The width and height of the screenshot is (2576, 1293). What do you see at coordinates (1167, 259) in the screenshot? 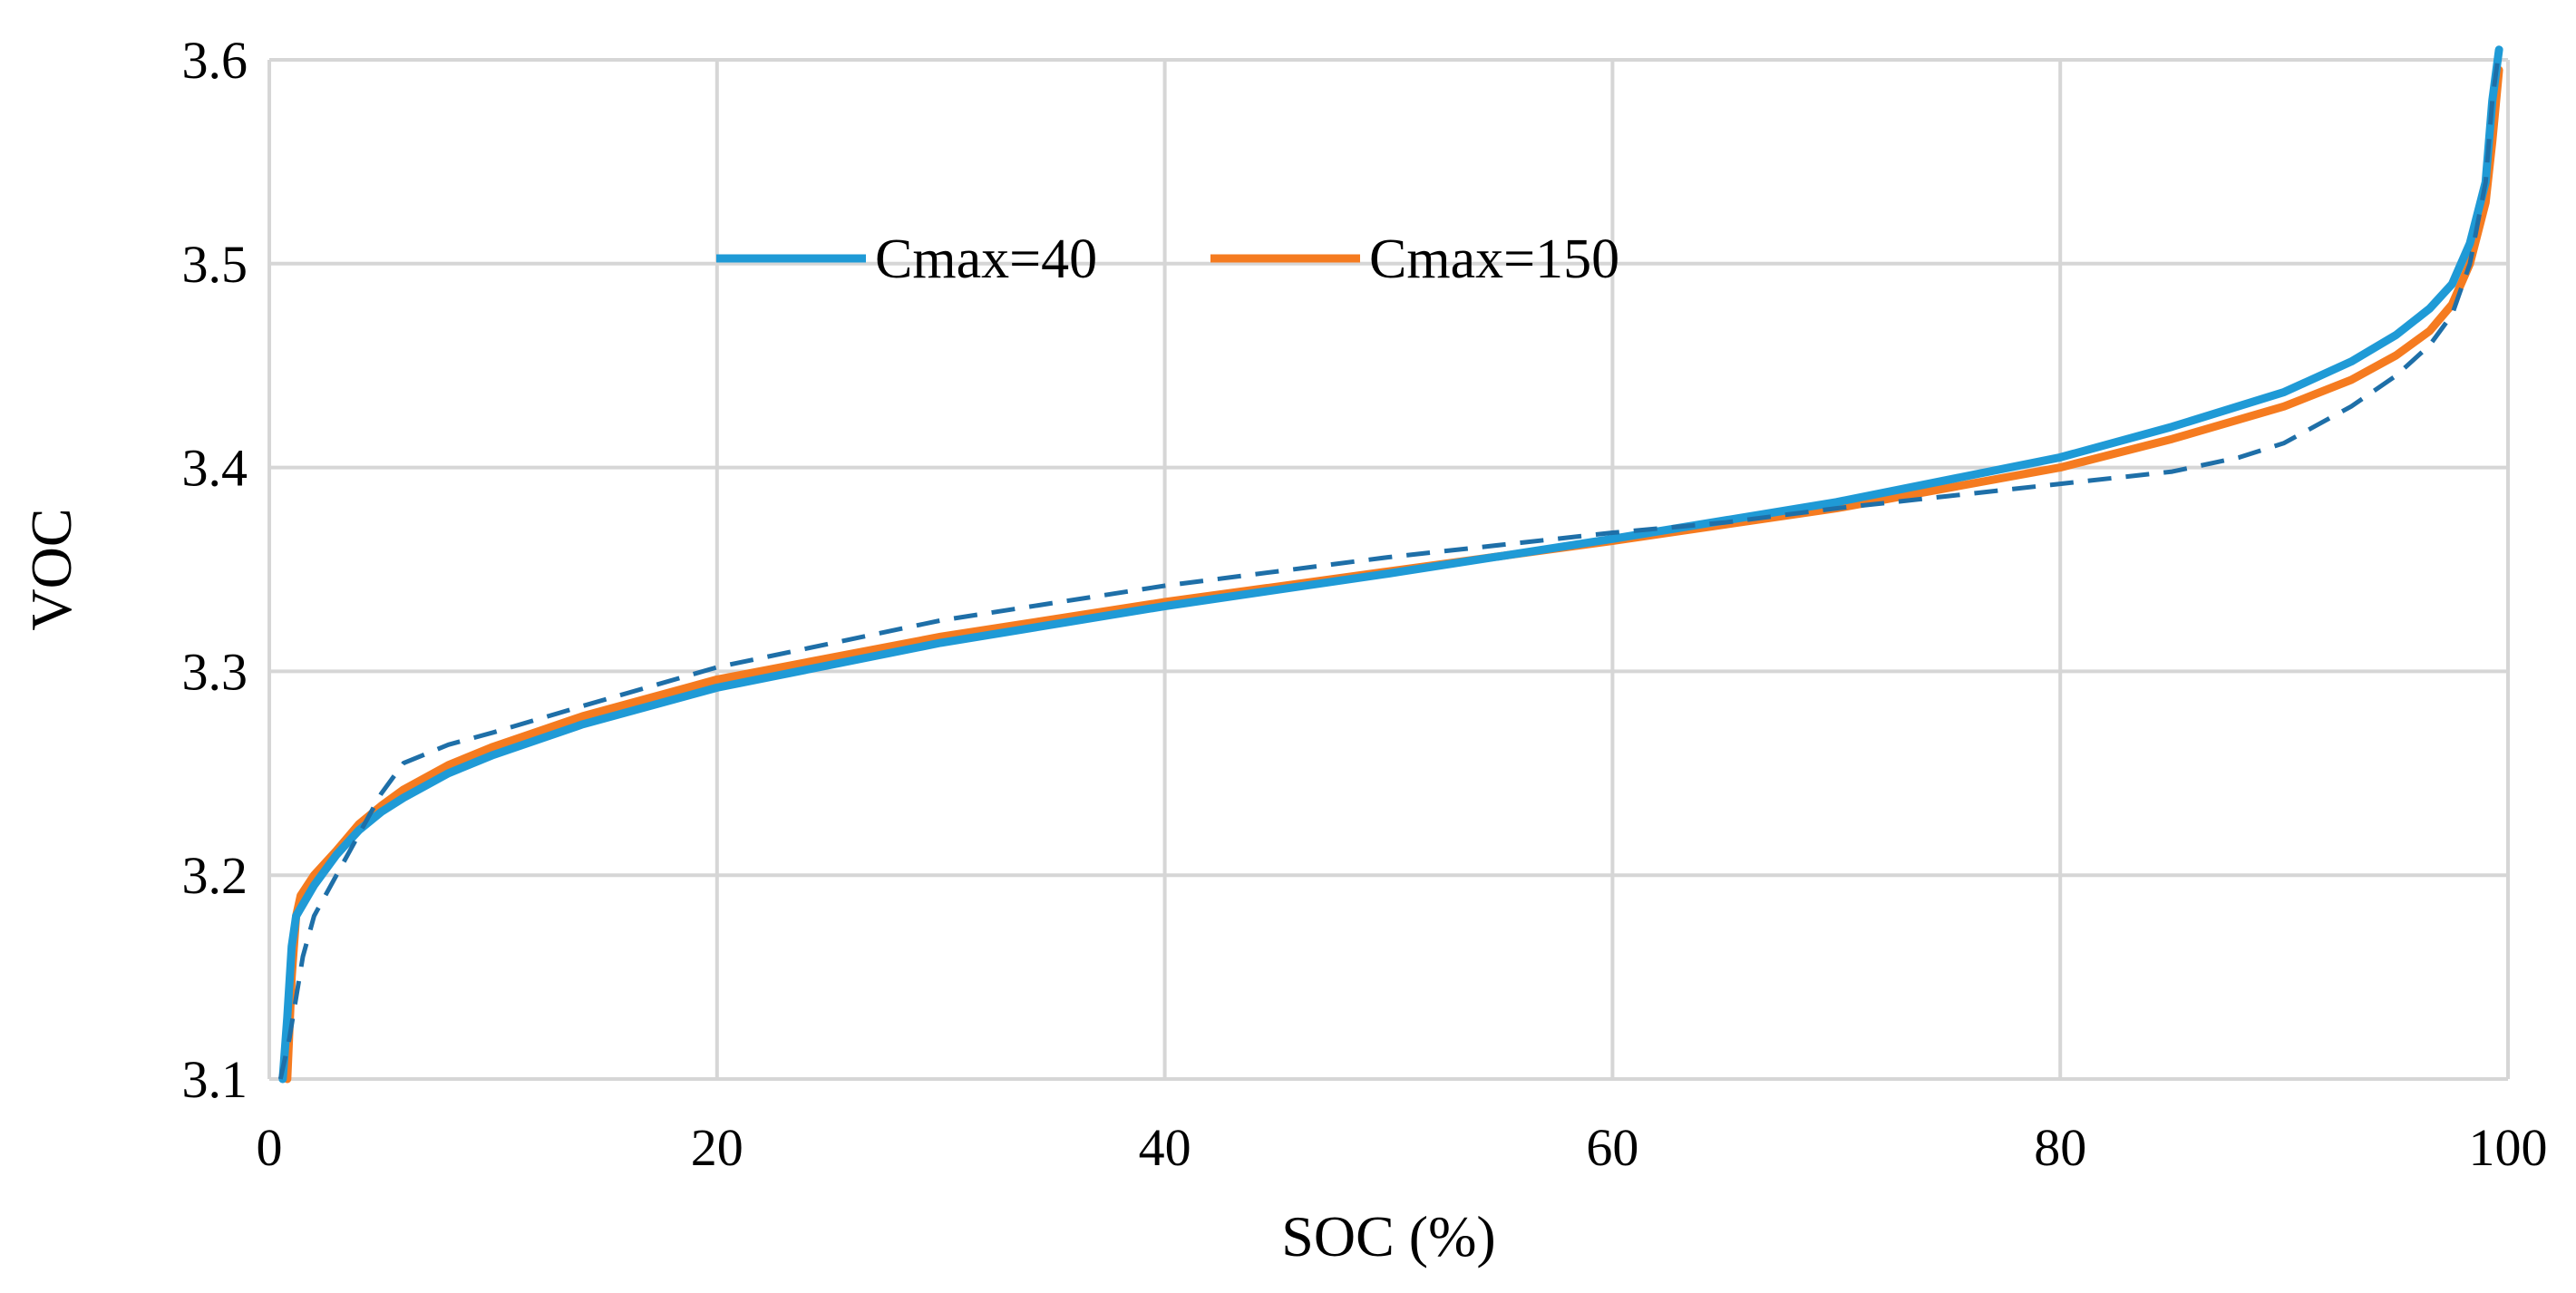
I see `legend: Cmax=40 Cmax=150` at bounding box center [1167, 259].